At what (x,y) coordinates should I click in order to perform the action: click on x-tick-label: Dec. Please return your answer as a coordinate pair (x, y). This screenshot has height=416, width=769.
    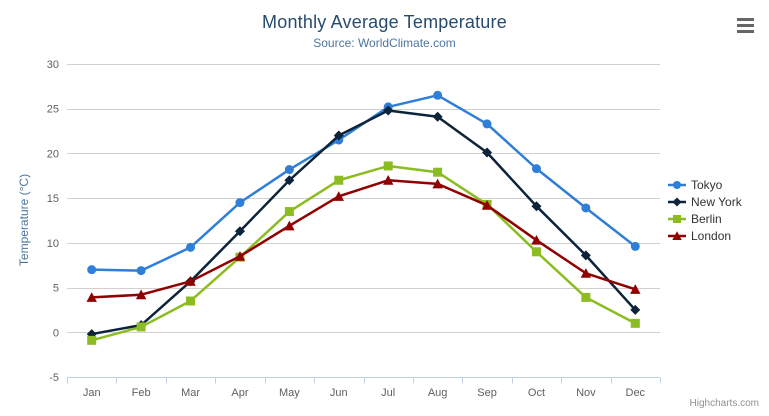
    Looking at the image, I should click on (636, 393).